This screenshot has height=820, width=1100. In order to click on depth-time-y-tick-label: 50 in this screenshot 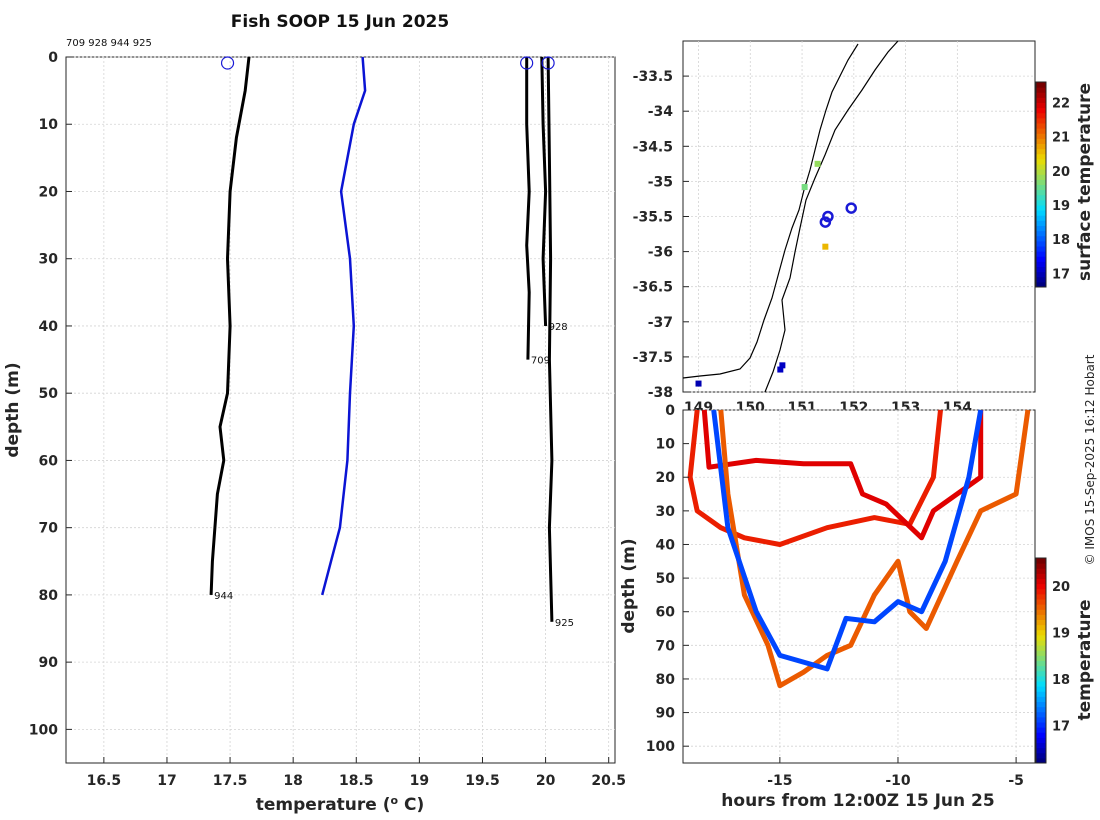, I will do `click(666, 579)`.